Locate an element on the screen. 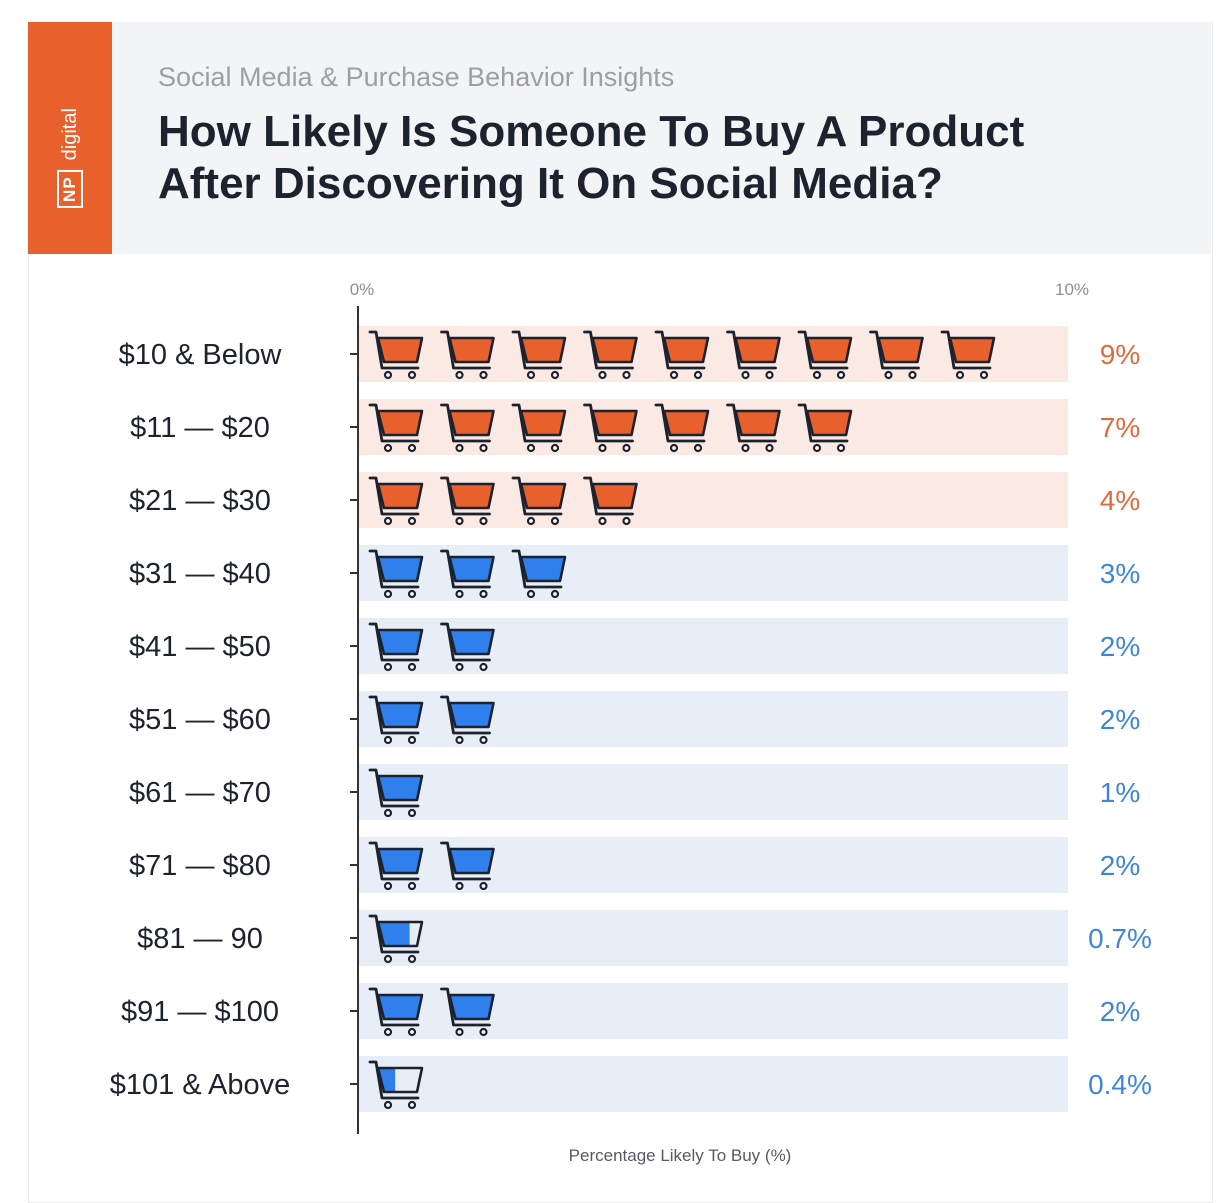  category-label: $71 — $80 is located at coordinates (200, 866).